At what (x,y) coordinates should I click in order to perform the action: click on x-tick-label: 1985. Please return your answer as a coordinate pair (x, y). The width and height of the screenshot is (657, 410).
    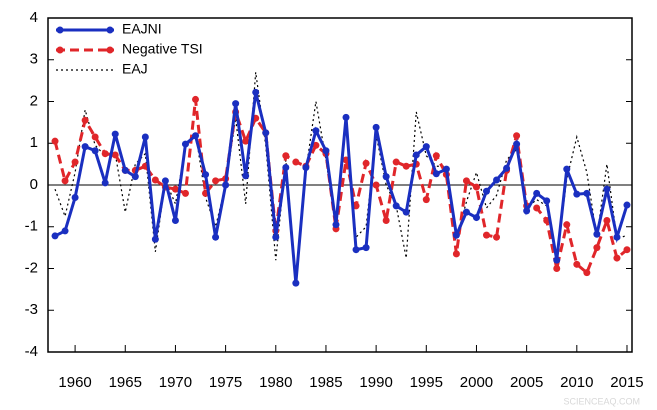
    Looking at the image, I should click on (325, 382).